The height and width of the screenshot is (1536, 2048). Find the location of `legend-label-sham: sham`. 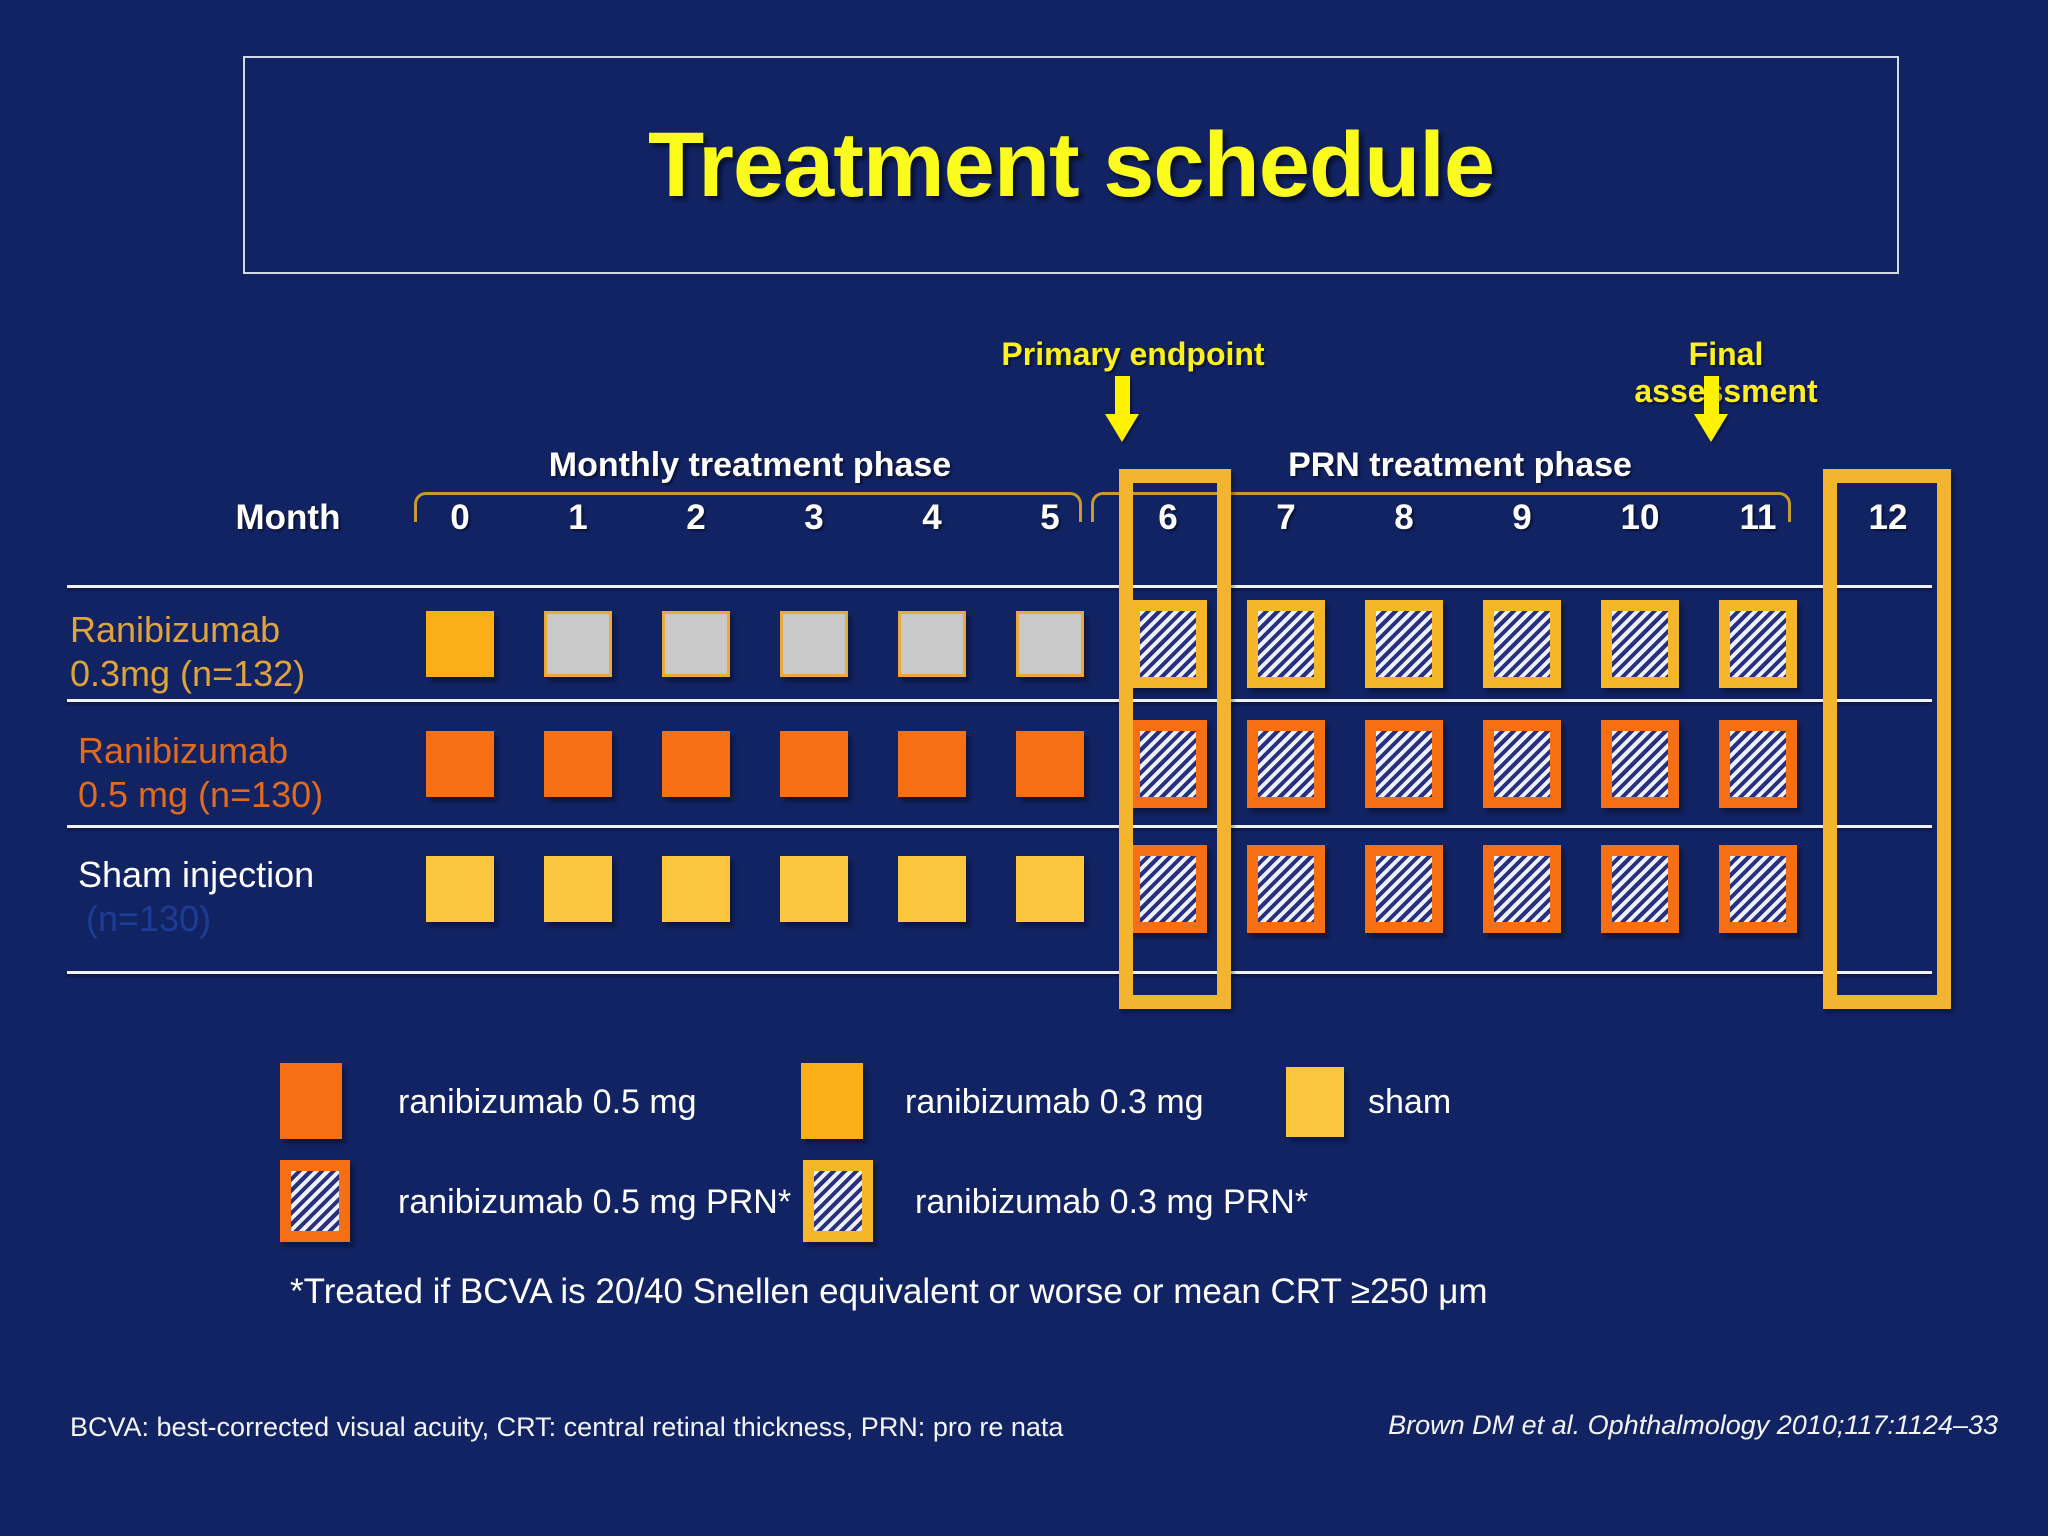

legend-label-sham: sham is located at coordinates (1410, 1102).